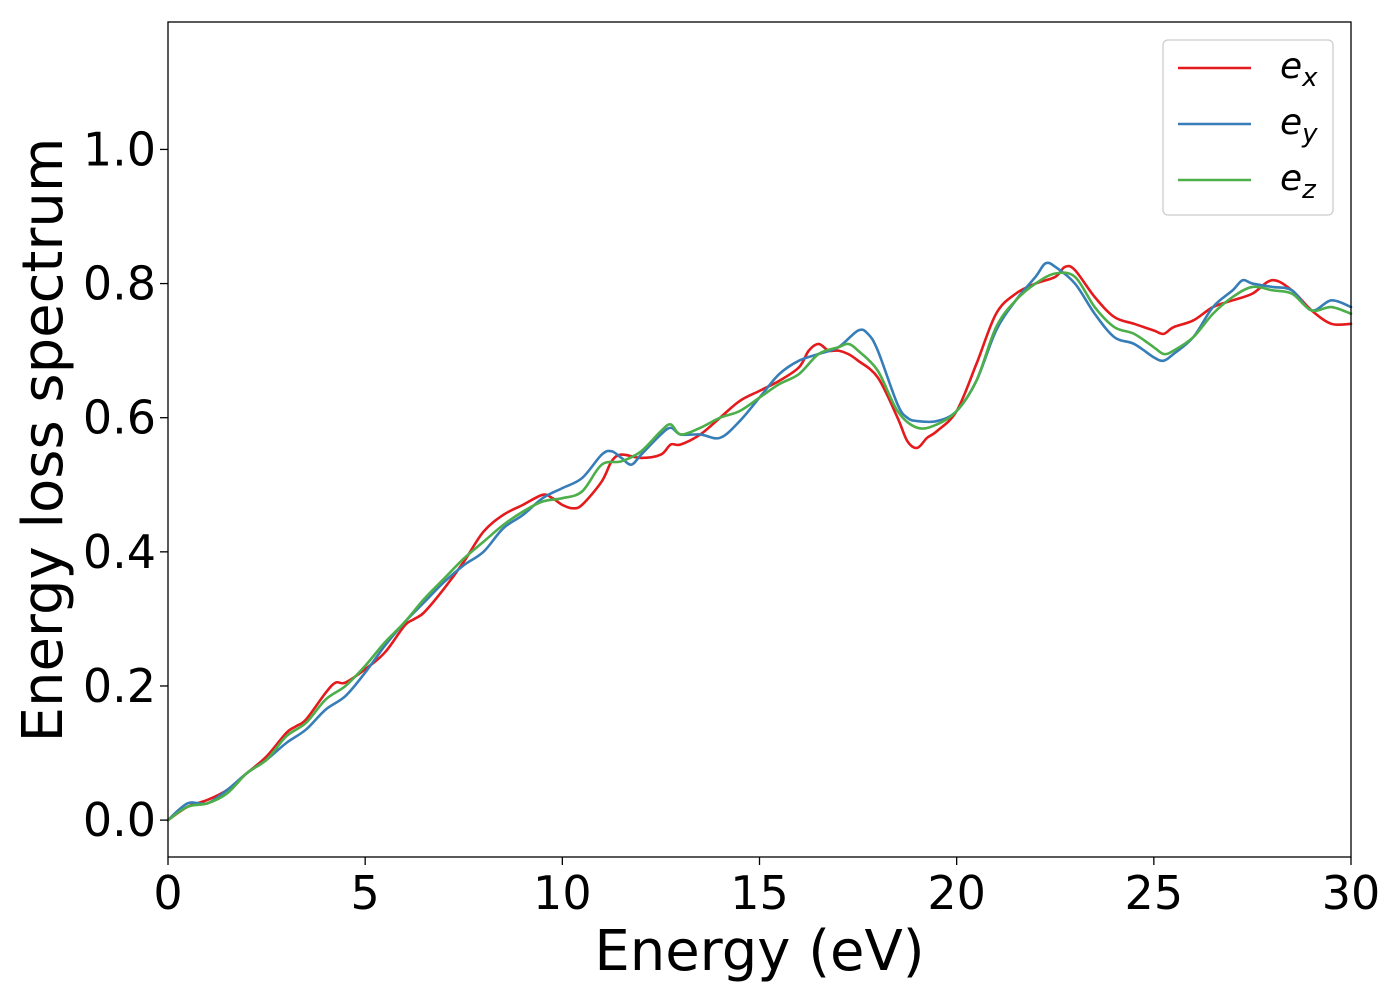 This screenshot has width=1400, height=1000. Describe the element at coordinates (125, 484) in the screenshot. I see `y-axis: 0.0 0.2 0.4 0.6 0.8 1.0` at that location.